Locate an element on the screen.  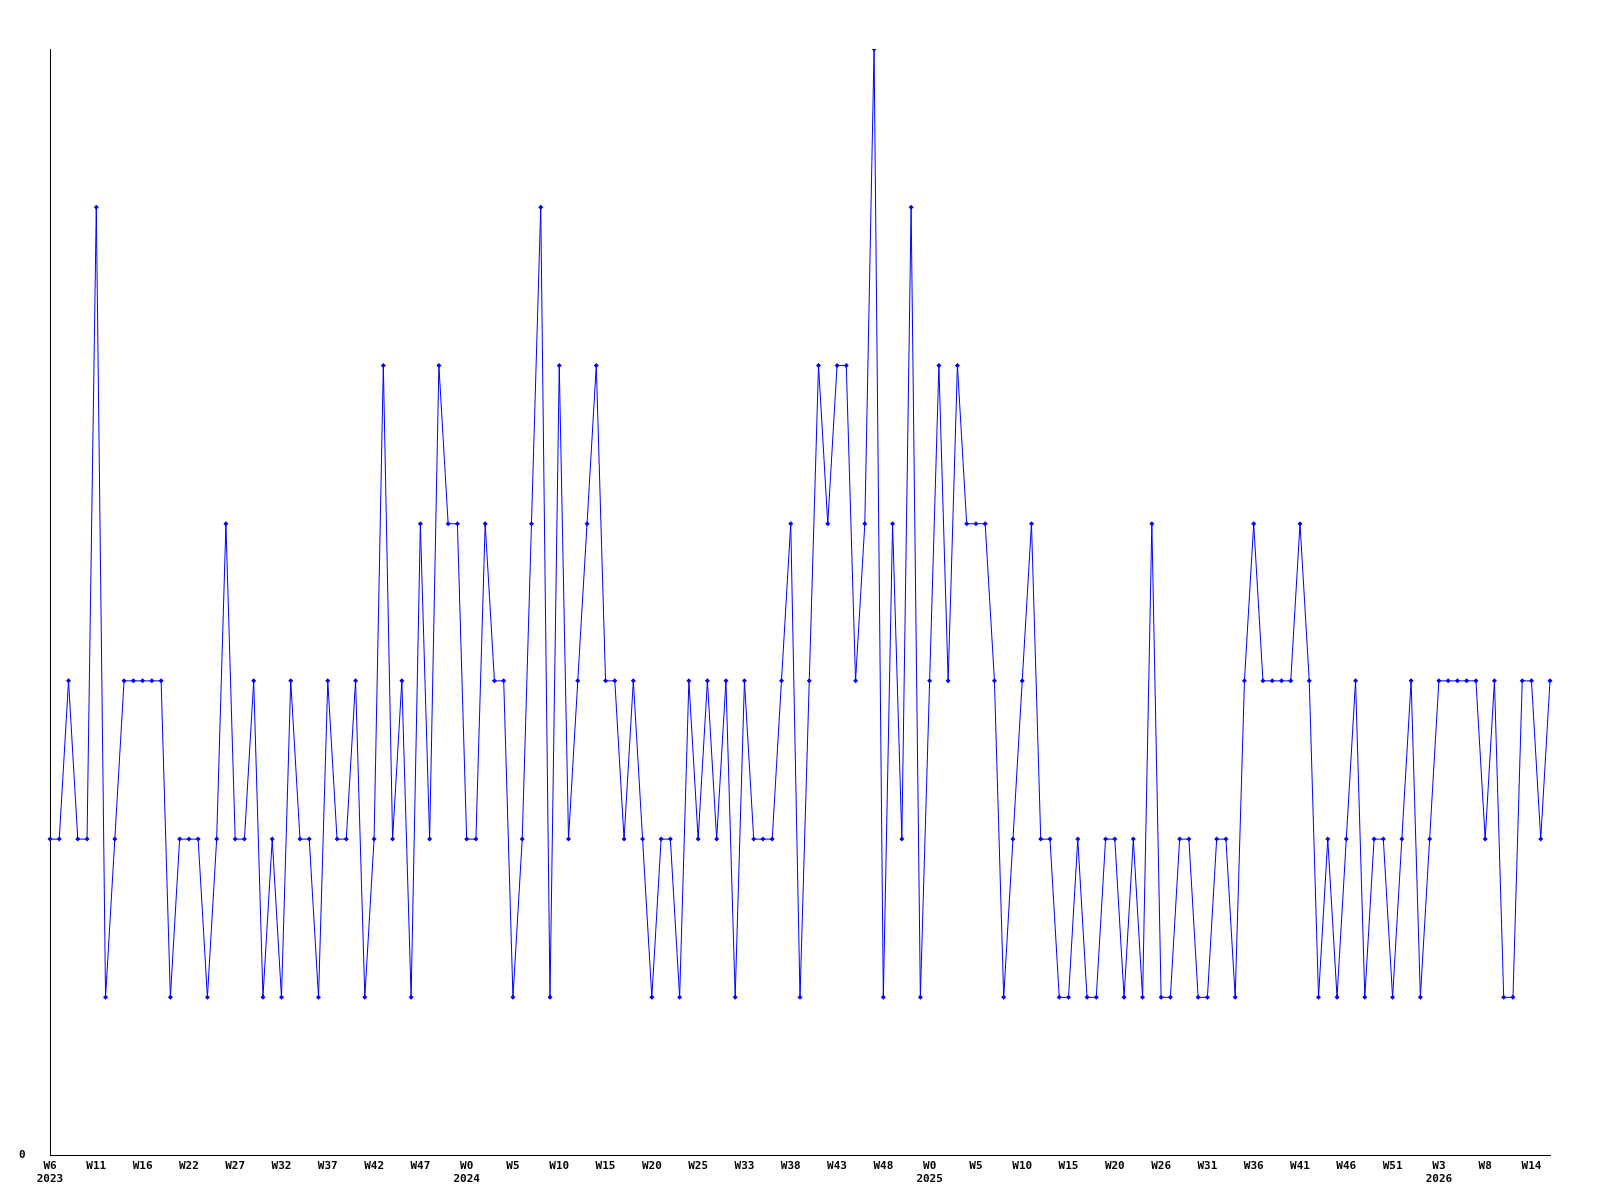
x-tick-label: W3 2026 is located at coordinates (1439, 1172).